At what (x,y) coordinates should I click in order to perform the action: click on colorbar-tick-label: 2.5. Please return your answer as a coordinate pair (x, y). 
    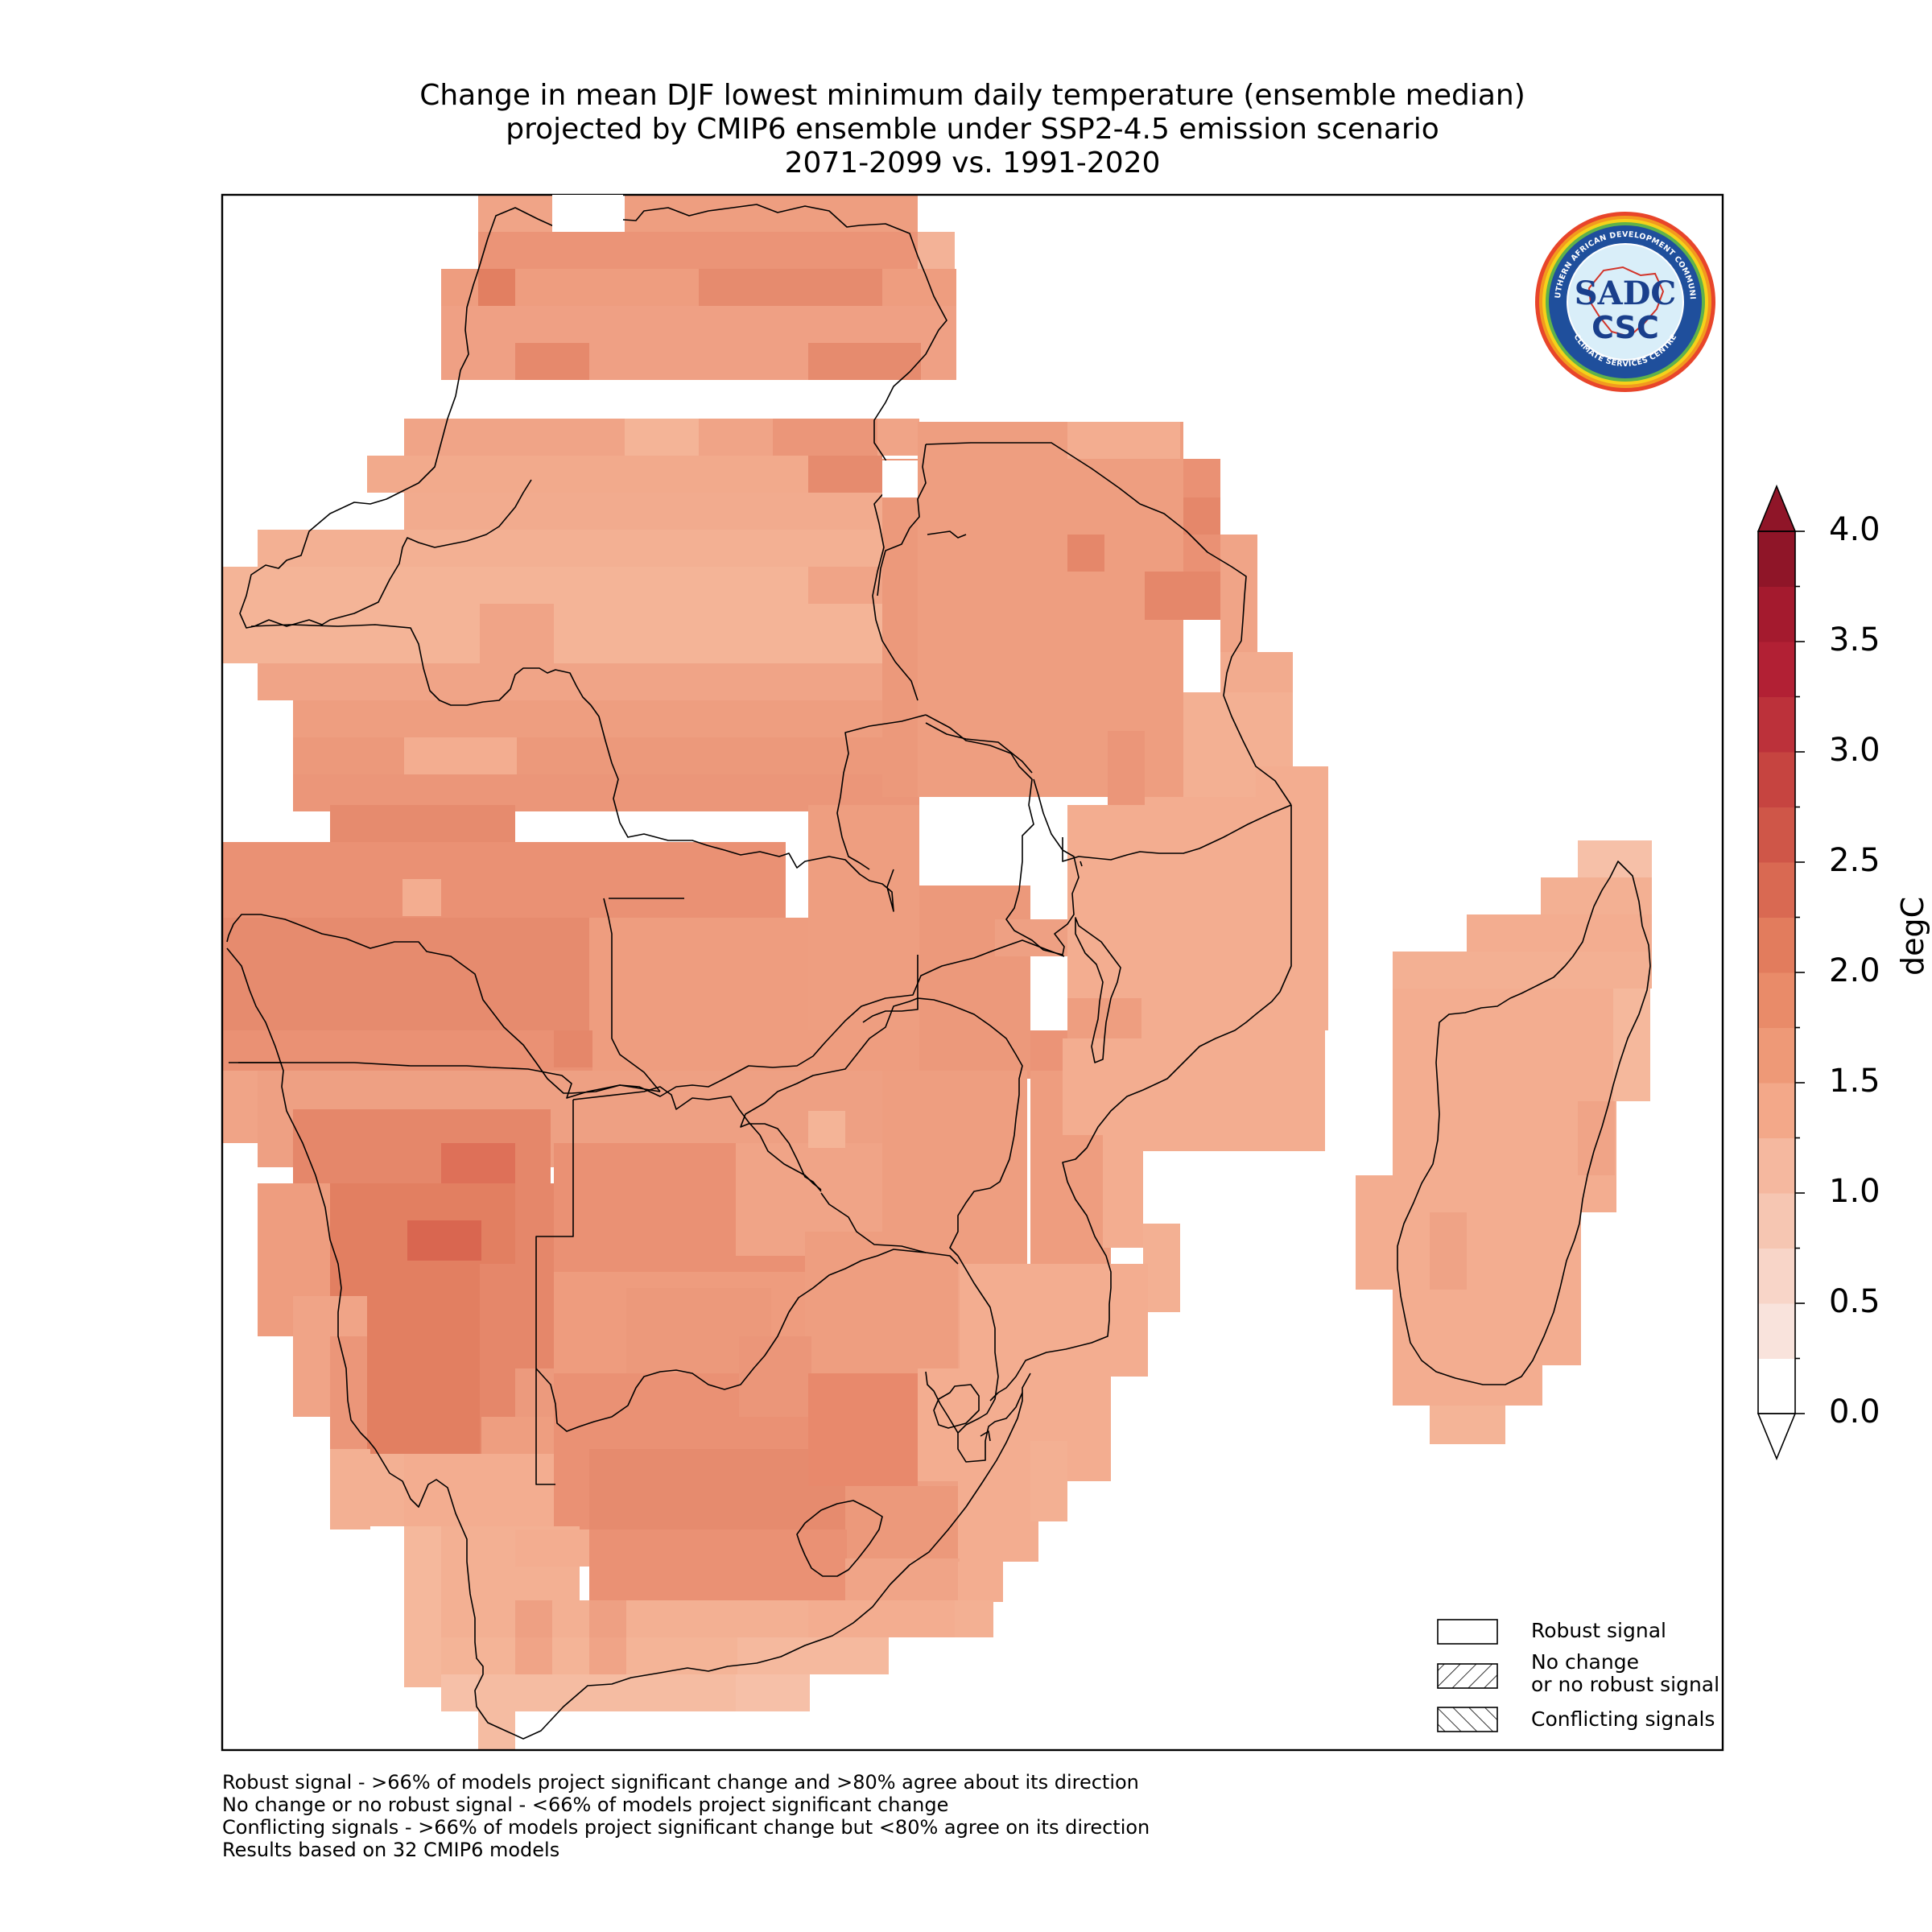
    Looking at the image, I should click on (1854, 860).